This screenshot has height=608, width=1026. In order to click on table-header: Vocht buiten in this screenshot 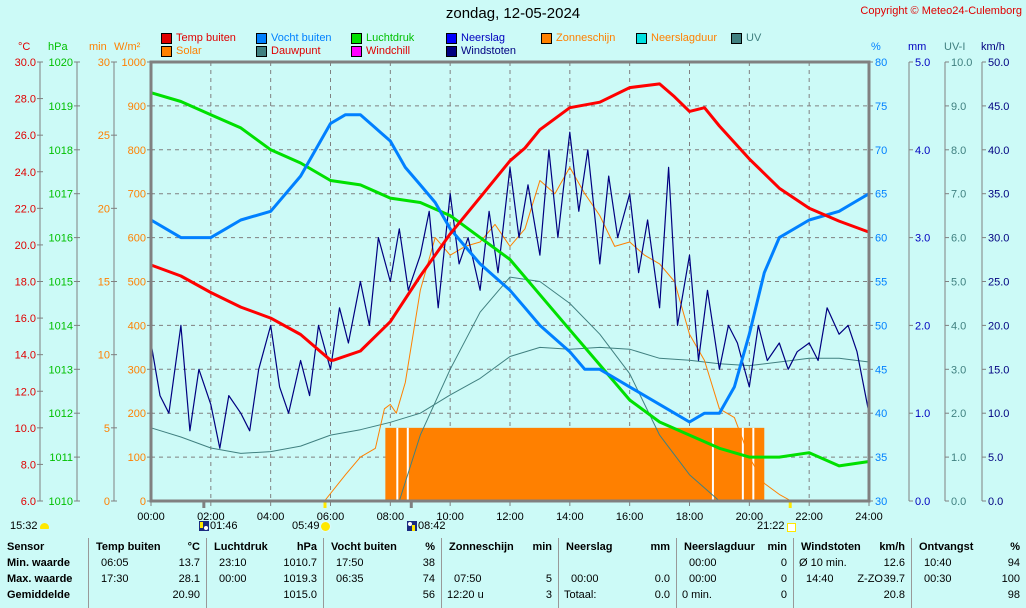, I will do `click(364, 547)`.